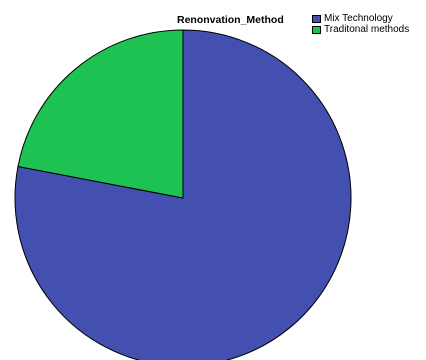 This screenshot has width=426, height=360. Describe the element at coordinates (367, 29) in the screenshot. I see `legend-label-traditonal-methods: Traditonal methods` at that location.